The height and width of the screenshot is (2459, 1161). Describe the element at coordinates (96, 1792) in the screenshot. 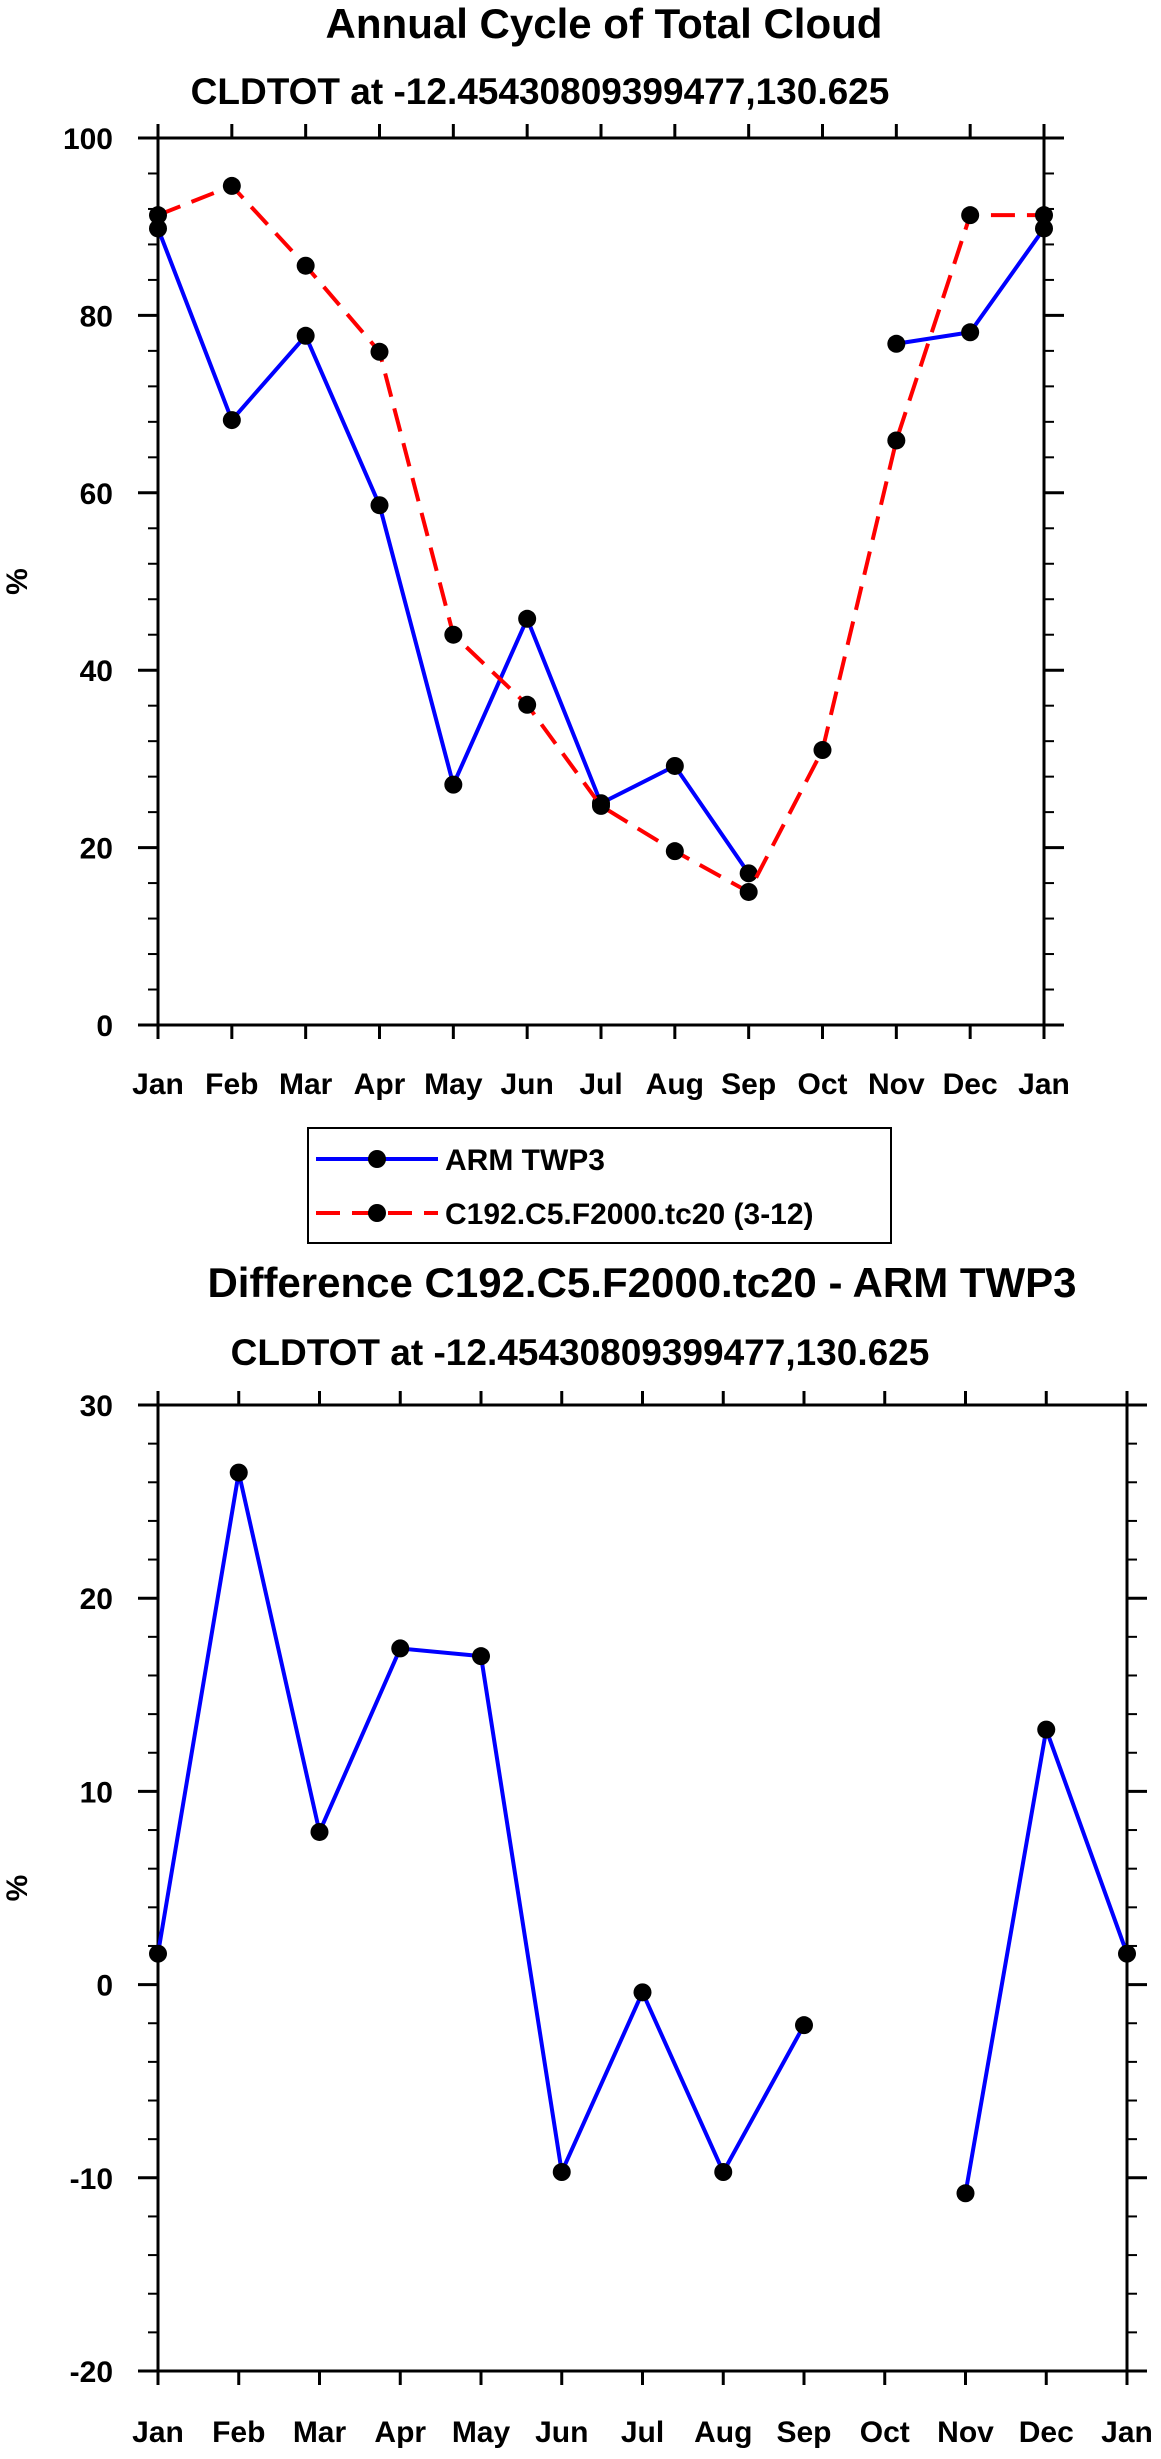

I see `y-tick-label: 10` at that location.